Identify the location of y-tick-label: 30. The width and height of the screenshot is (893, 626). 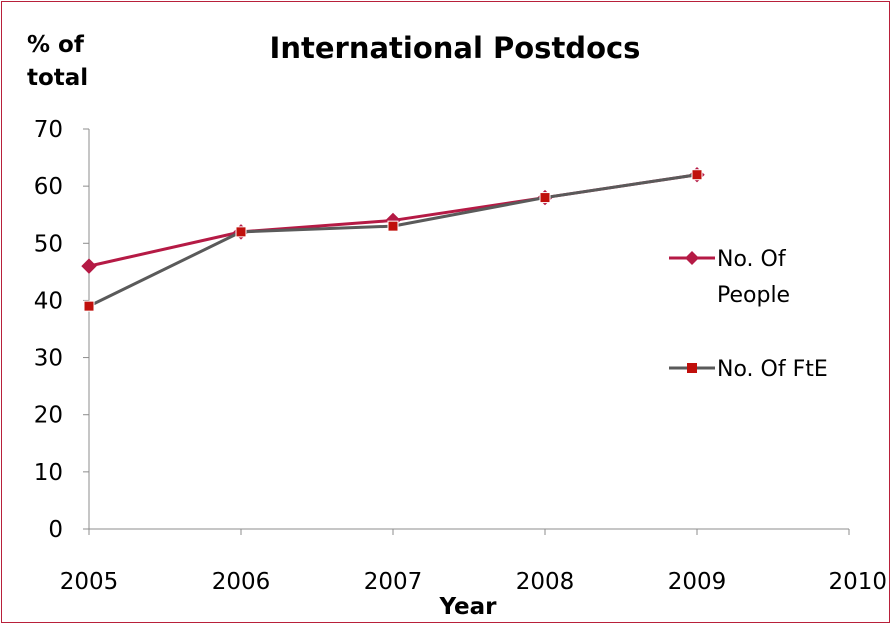
(48, 359).